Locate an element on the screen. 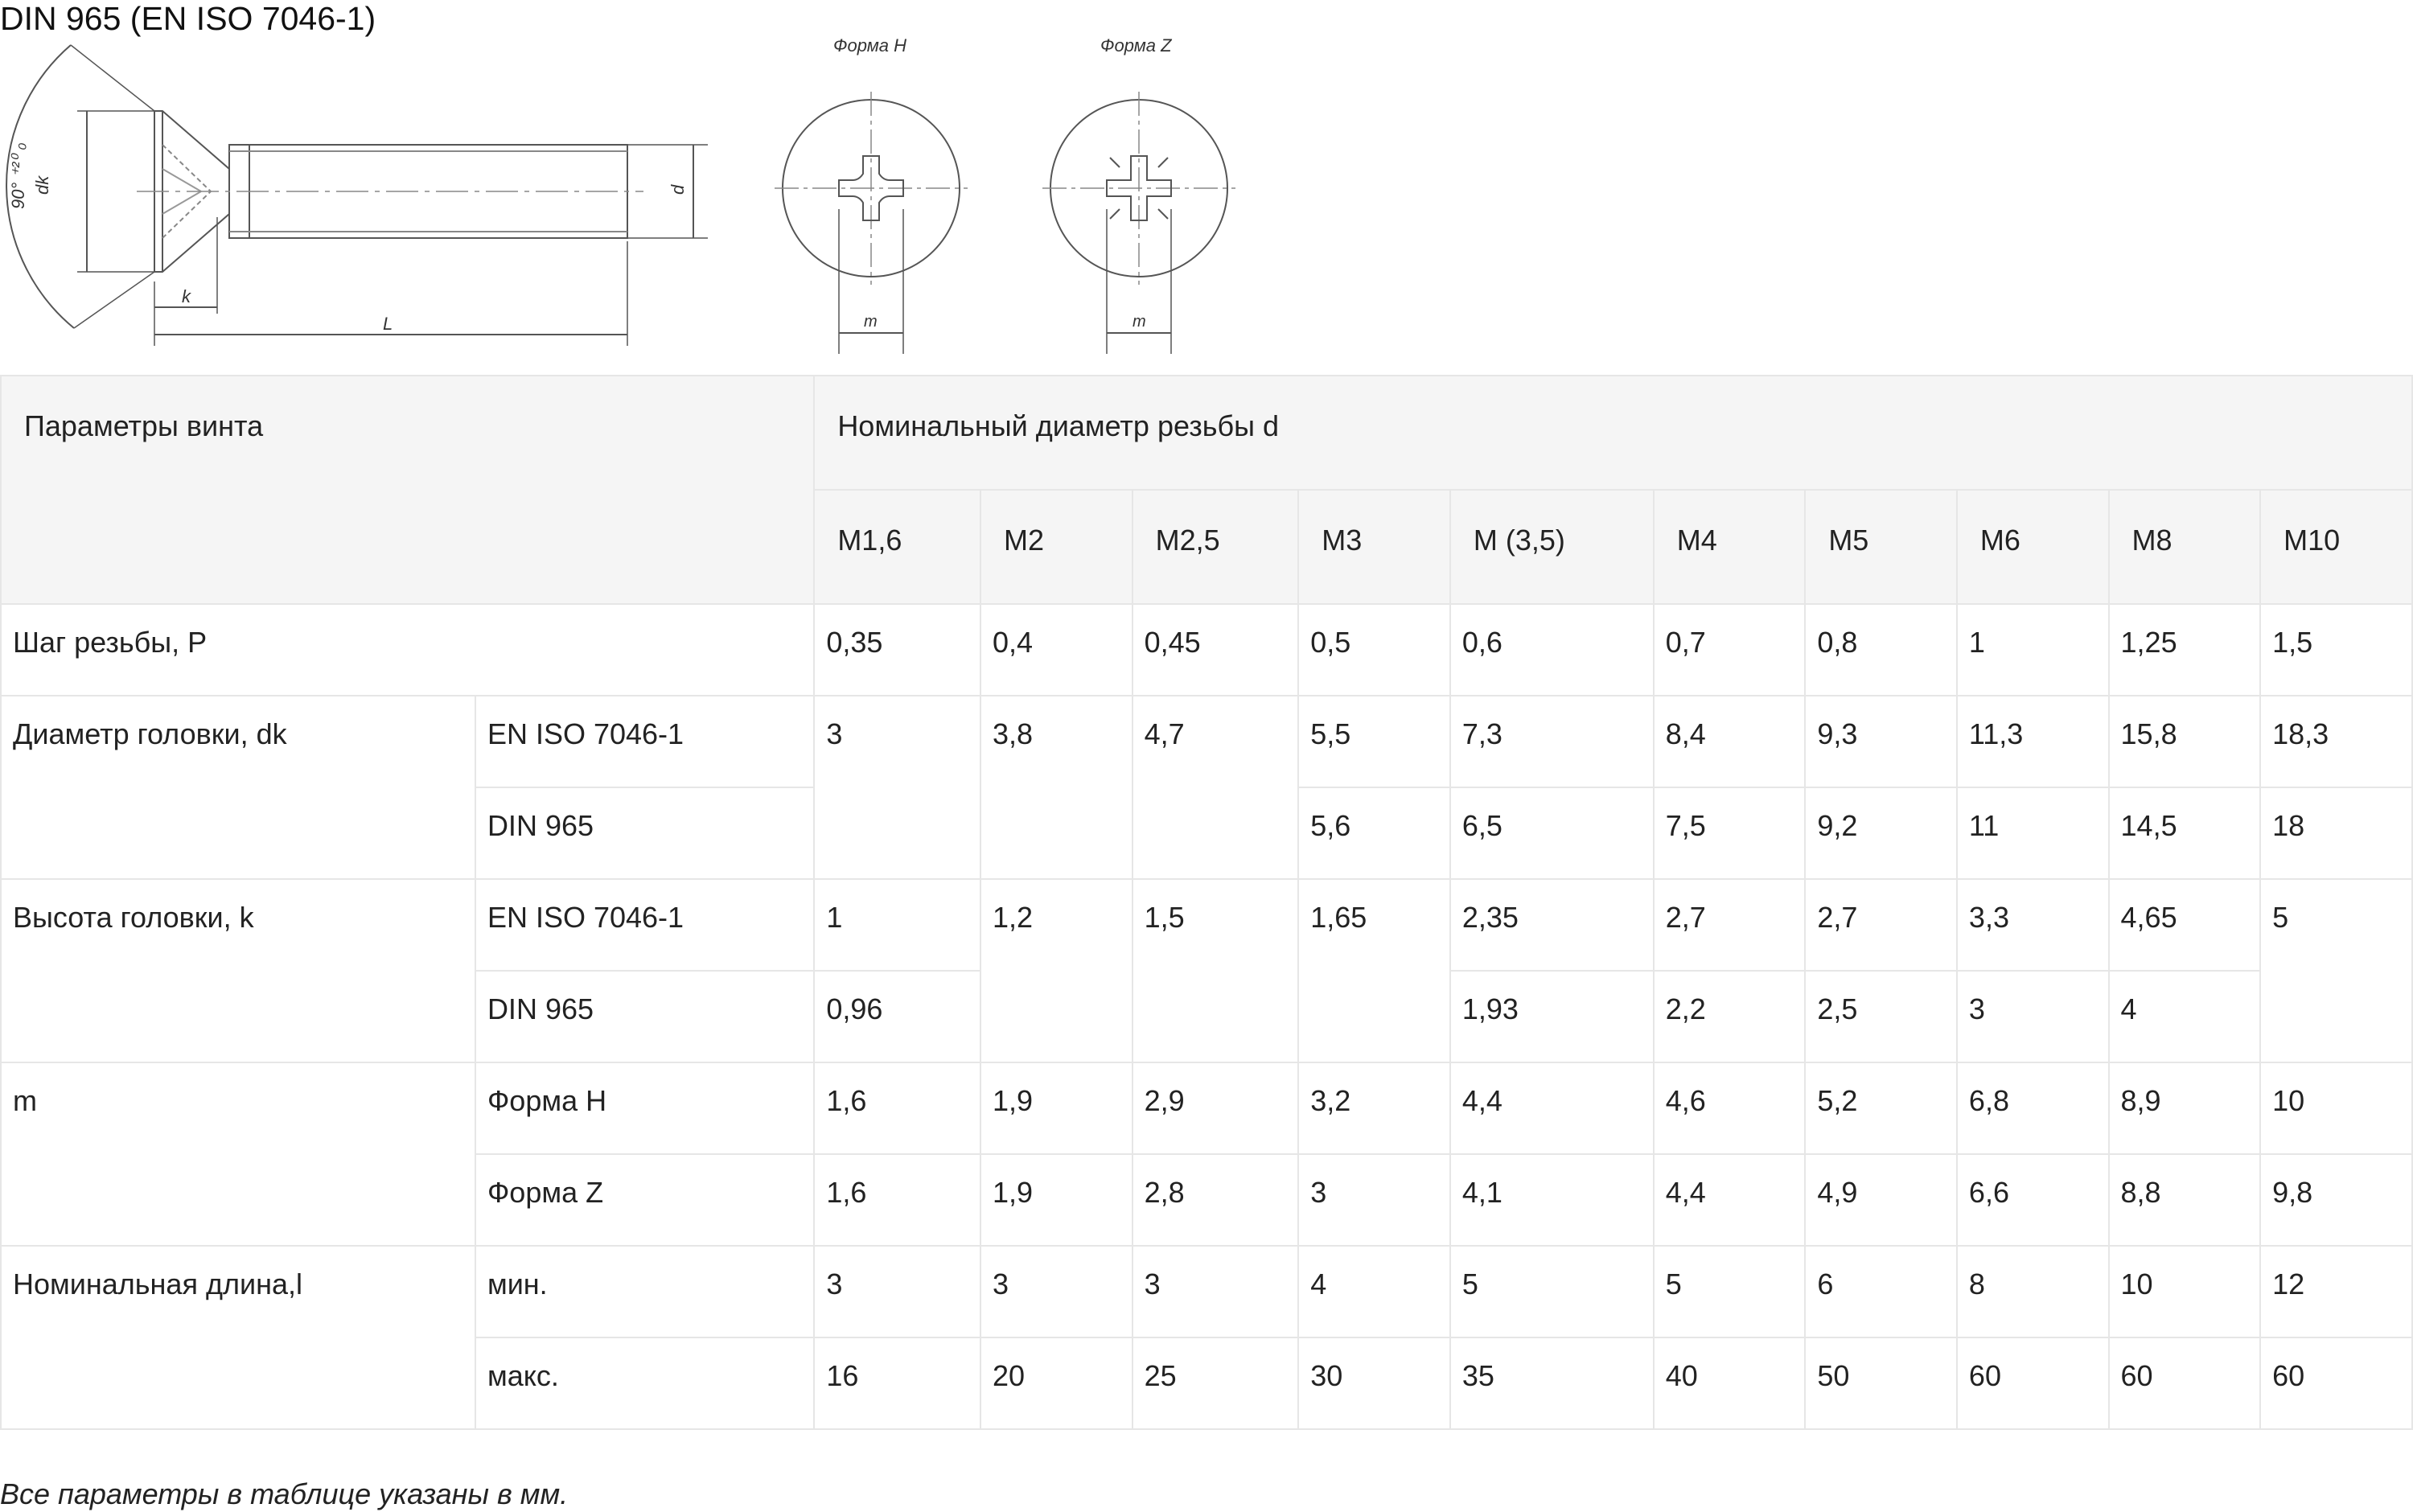 Image resolution: width=2413 pixels, height=1512 pixels. m-form-z-value-cell: 8,8 is located at coordinates (2185, 1200).